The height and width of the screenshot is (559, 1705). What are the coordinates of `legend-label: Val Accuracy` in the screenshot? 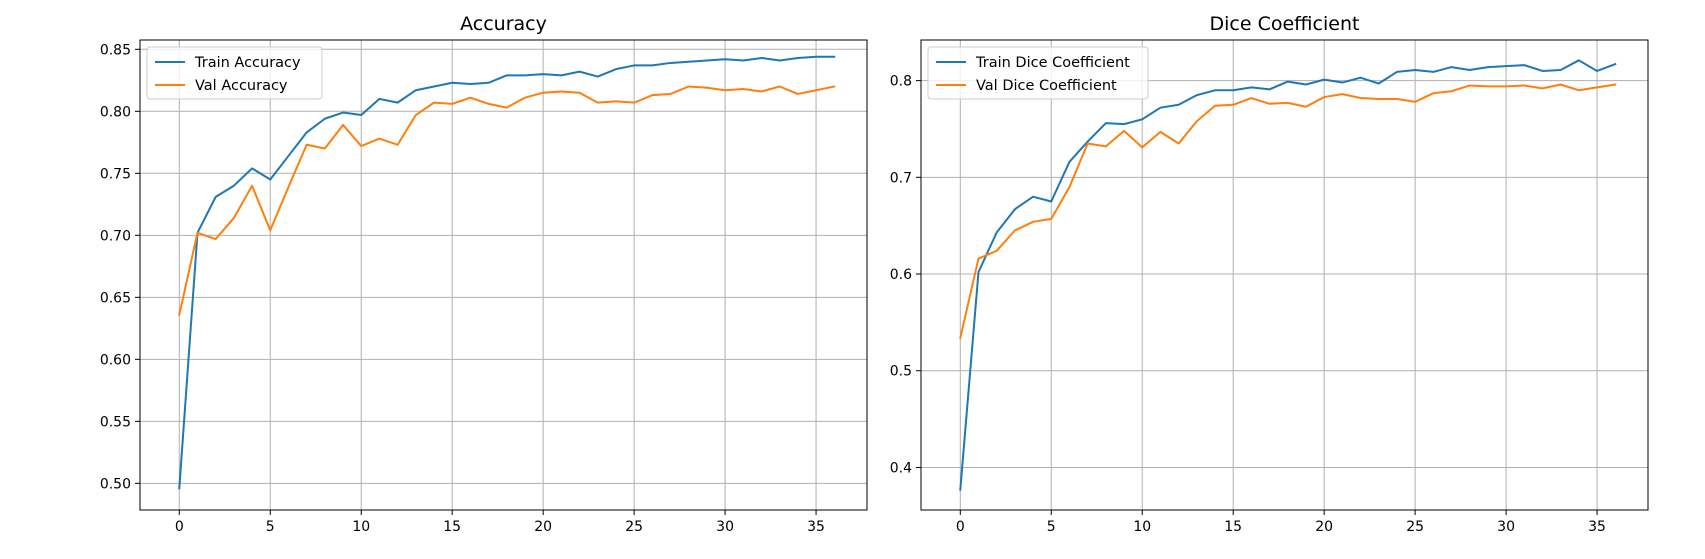 It's located at (241, 86).